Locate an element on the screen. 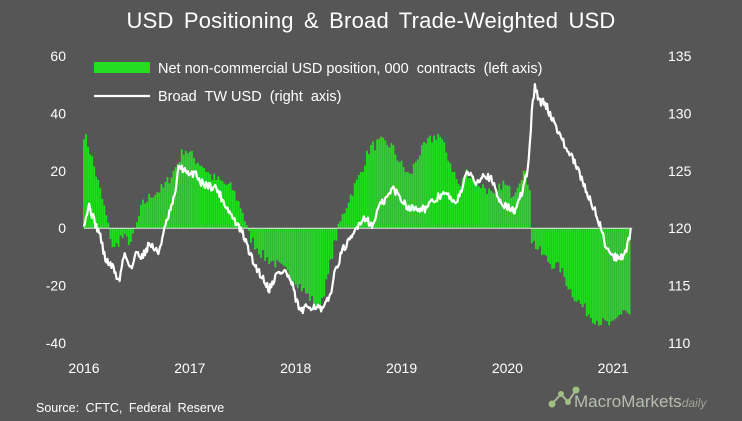 The width and height of the screenshot is (742, 421). left-tick-label: -40 is located at coordinates (56, 343).